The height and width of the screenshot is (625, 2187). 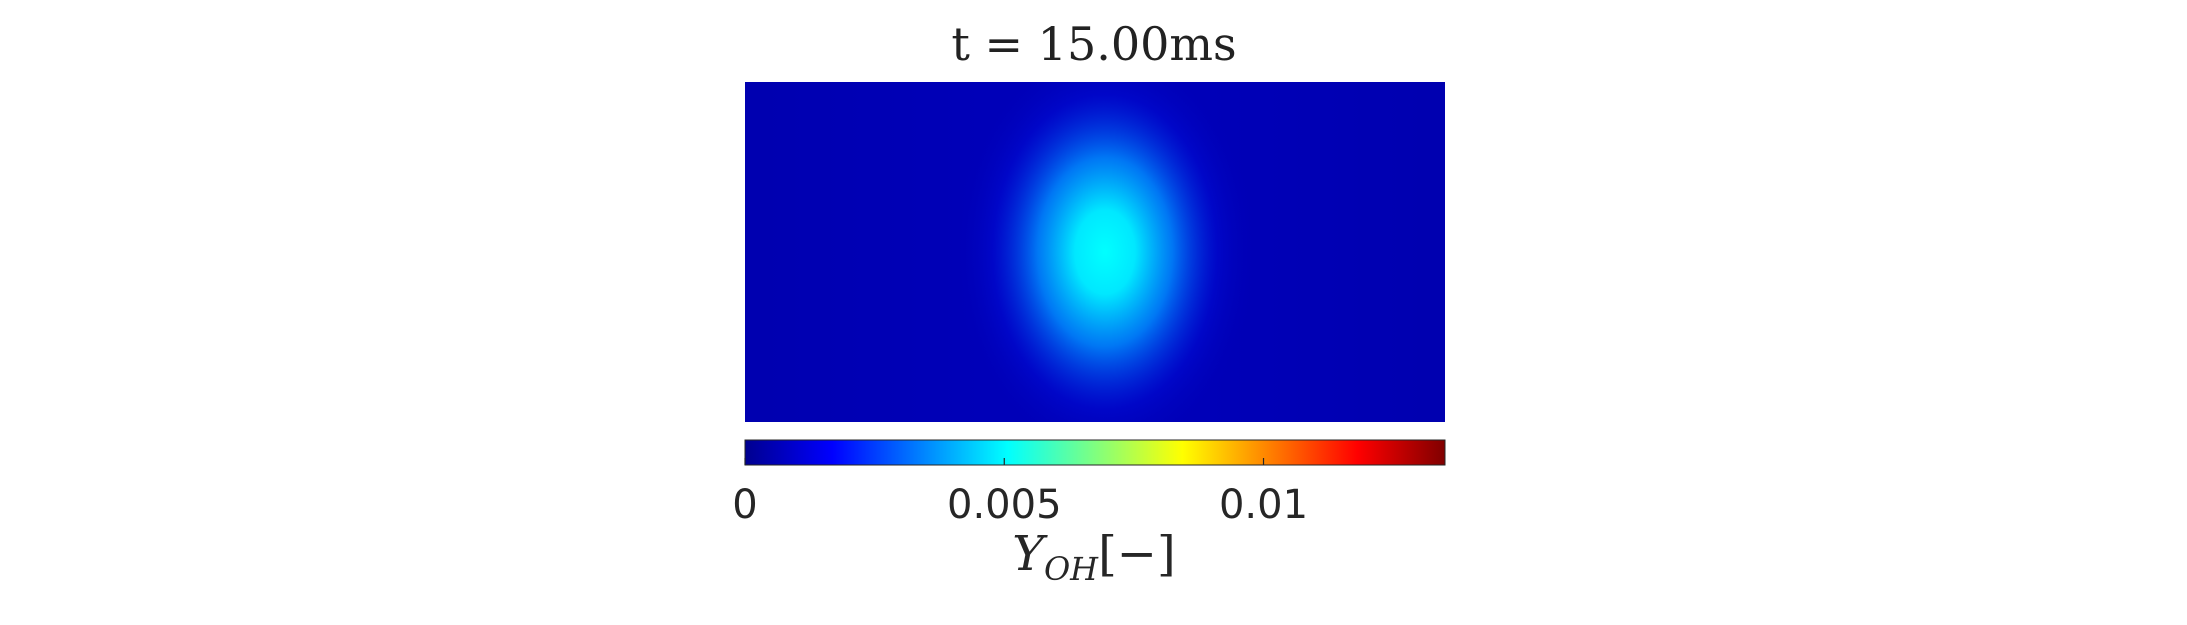 What do you see at coordinates (744, 505) in the screenshot?
I see `colorbar-tick-label: 0` at bounding box center [744, 505].